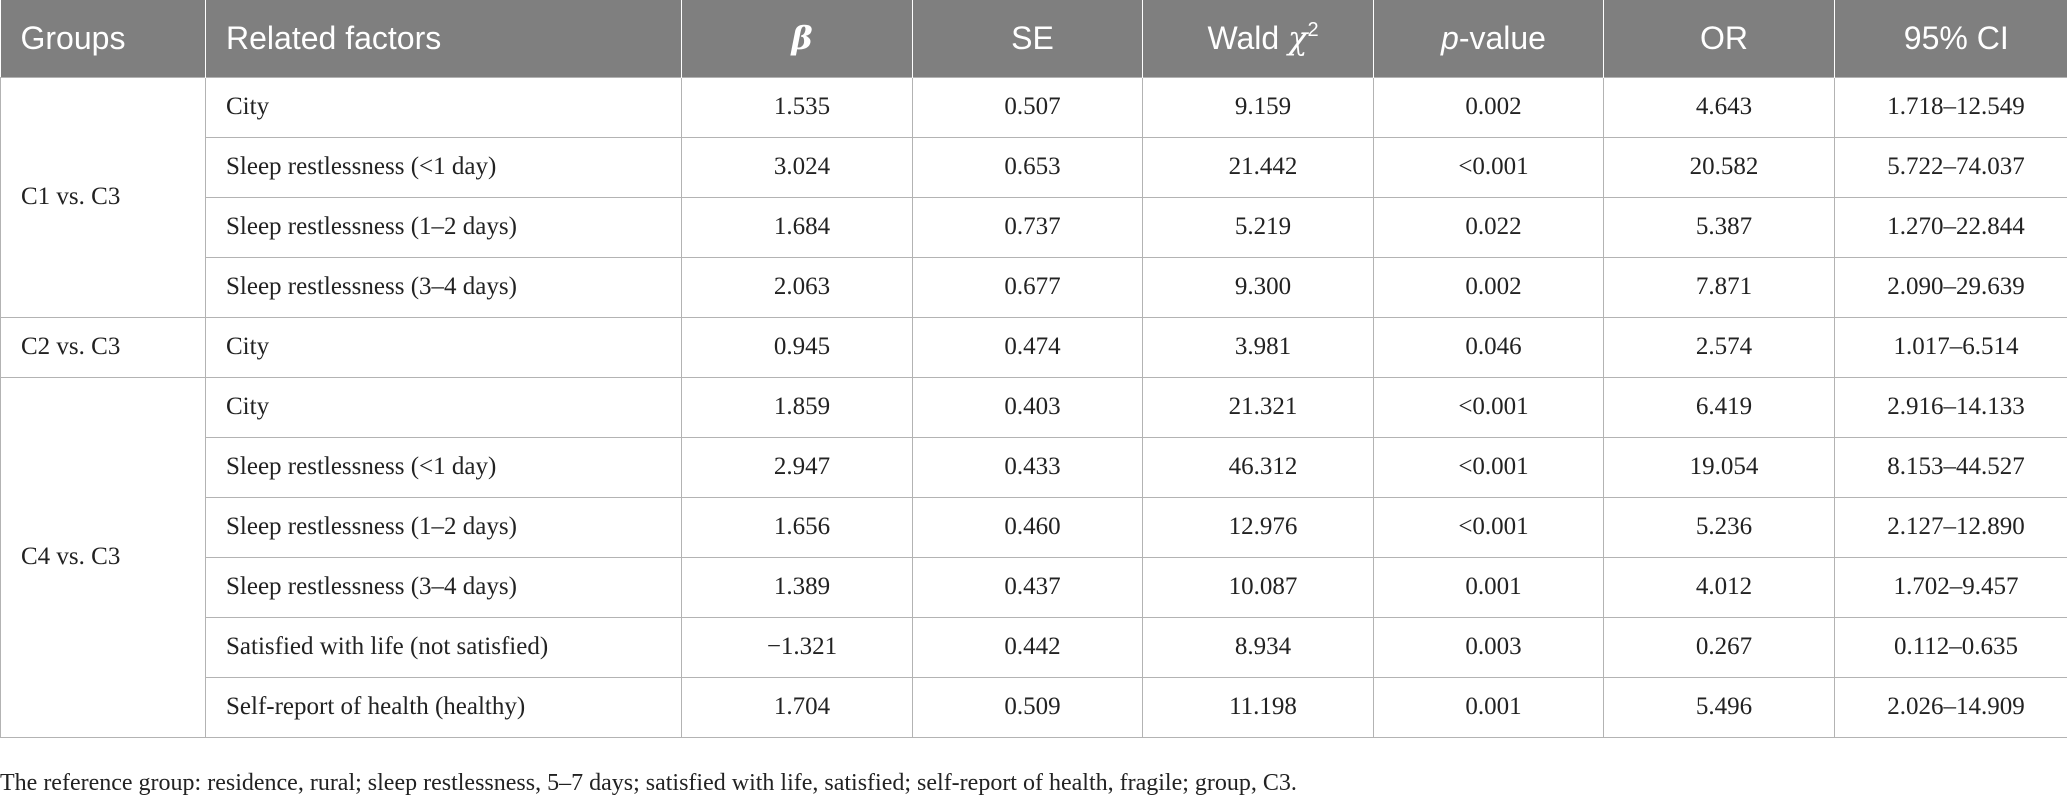 The height and width of the screenshot is (809, 2067). What do you see at coordinates (1027, 407) in the screenshot?
I see `se-cell: 0.403` at bounding box center [1027, 407].